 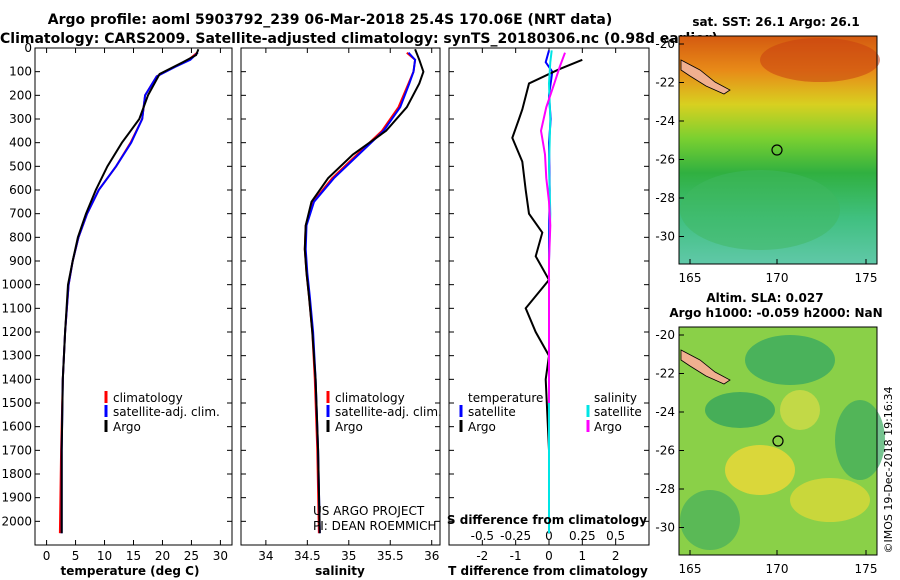 What do you see at coordinates (515, 536) in the screenshot?
I see `s-tick-label: -0.25` at bounding box center [515, 536].